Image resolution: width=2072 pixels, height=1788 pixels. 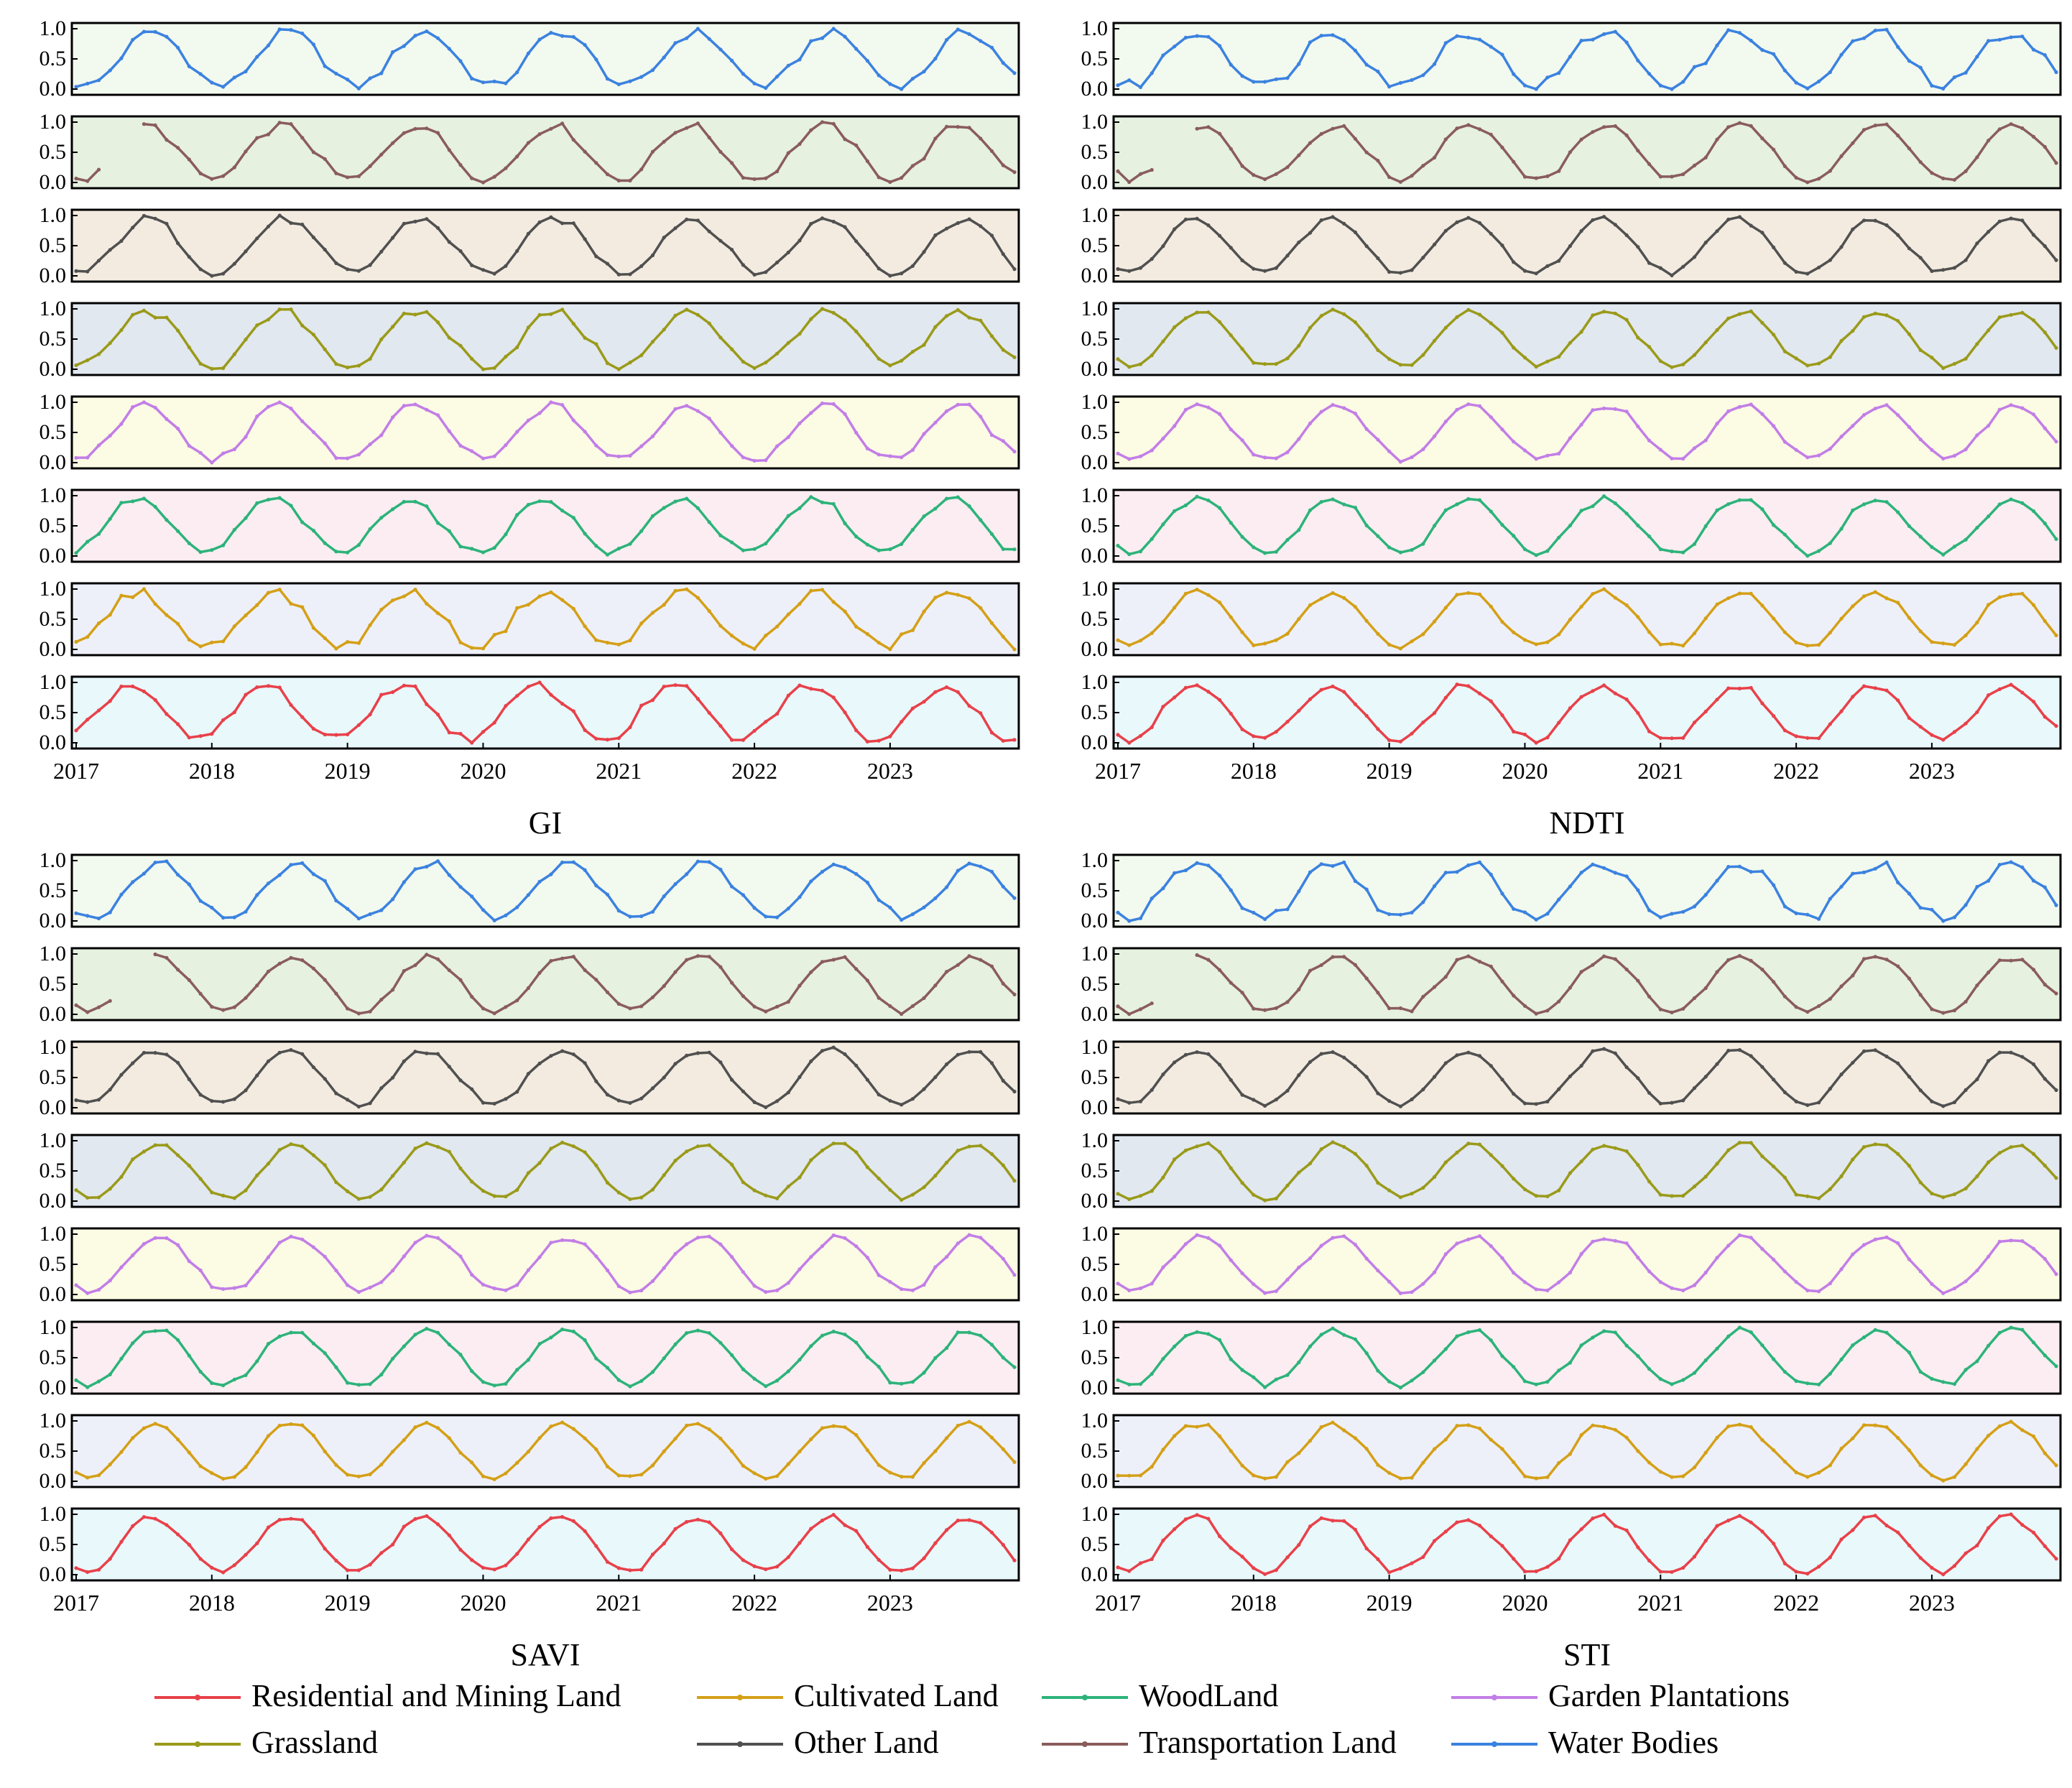 What do you see at coordinates (545, 984) in the screenshot?
I see `plot-area` at bounding box center [545, 984].